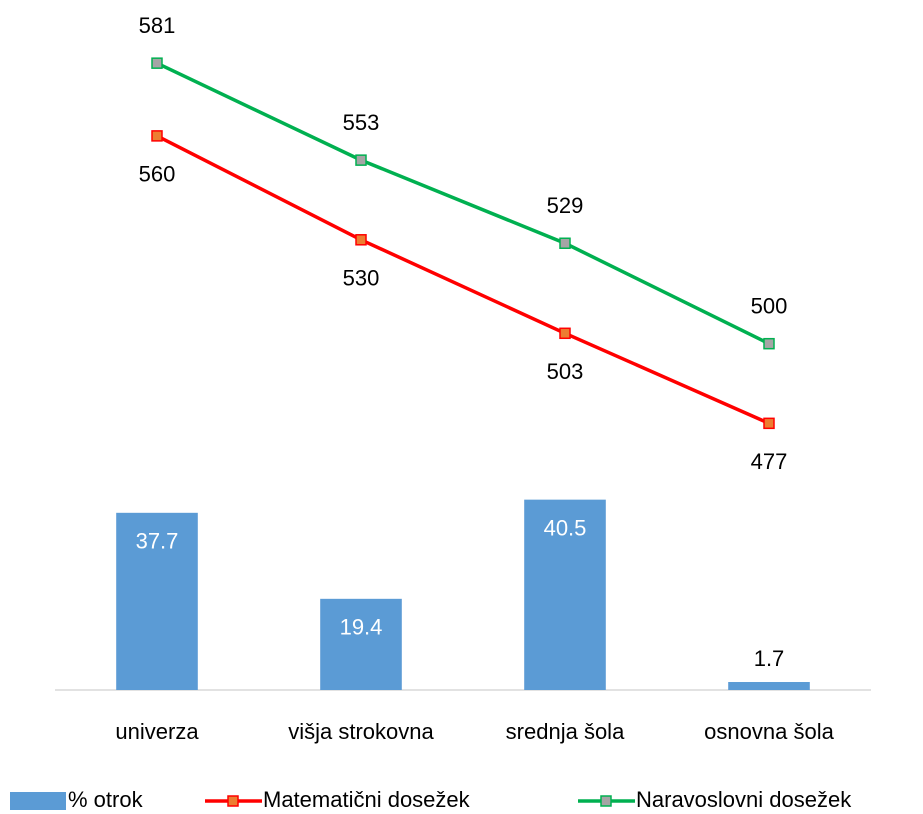 The width and height of the screenshot is (923, 814). I want to click on legend-swatch, so click(38, 801).